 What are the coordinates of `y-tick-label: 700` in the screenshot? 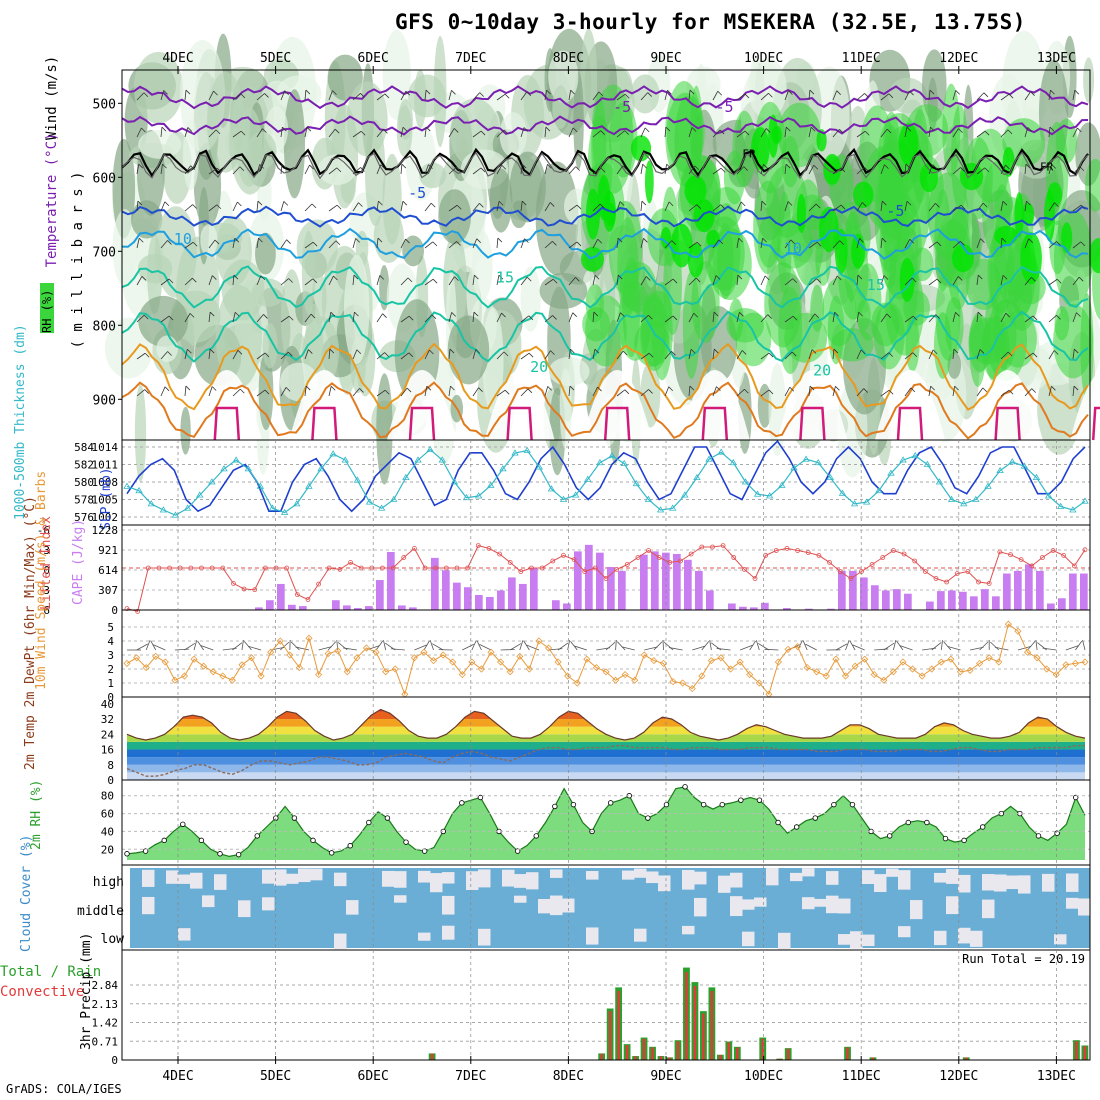 It's located at (104, 252).